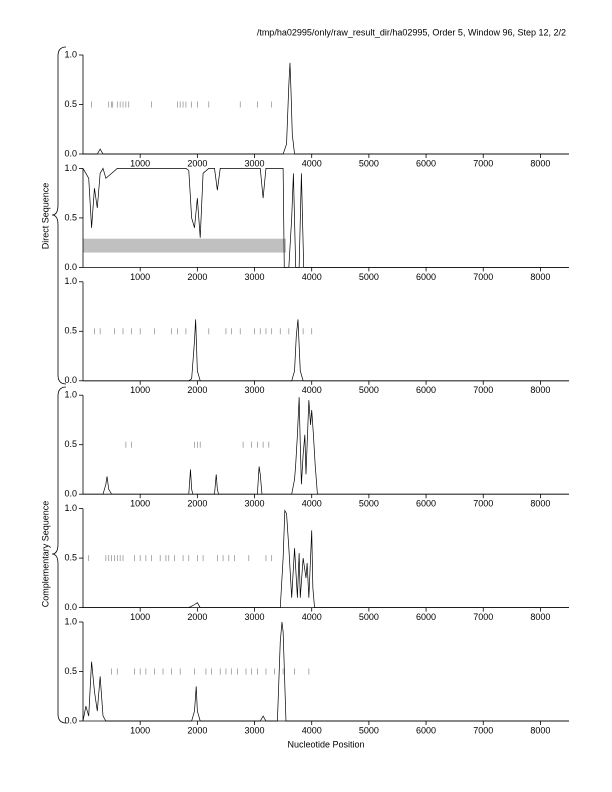  Describe the element at coordinates (45, 216) in the screenshot. I see `group-label: Direct Sequence` at that location.